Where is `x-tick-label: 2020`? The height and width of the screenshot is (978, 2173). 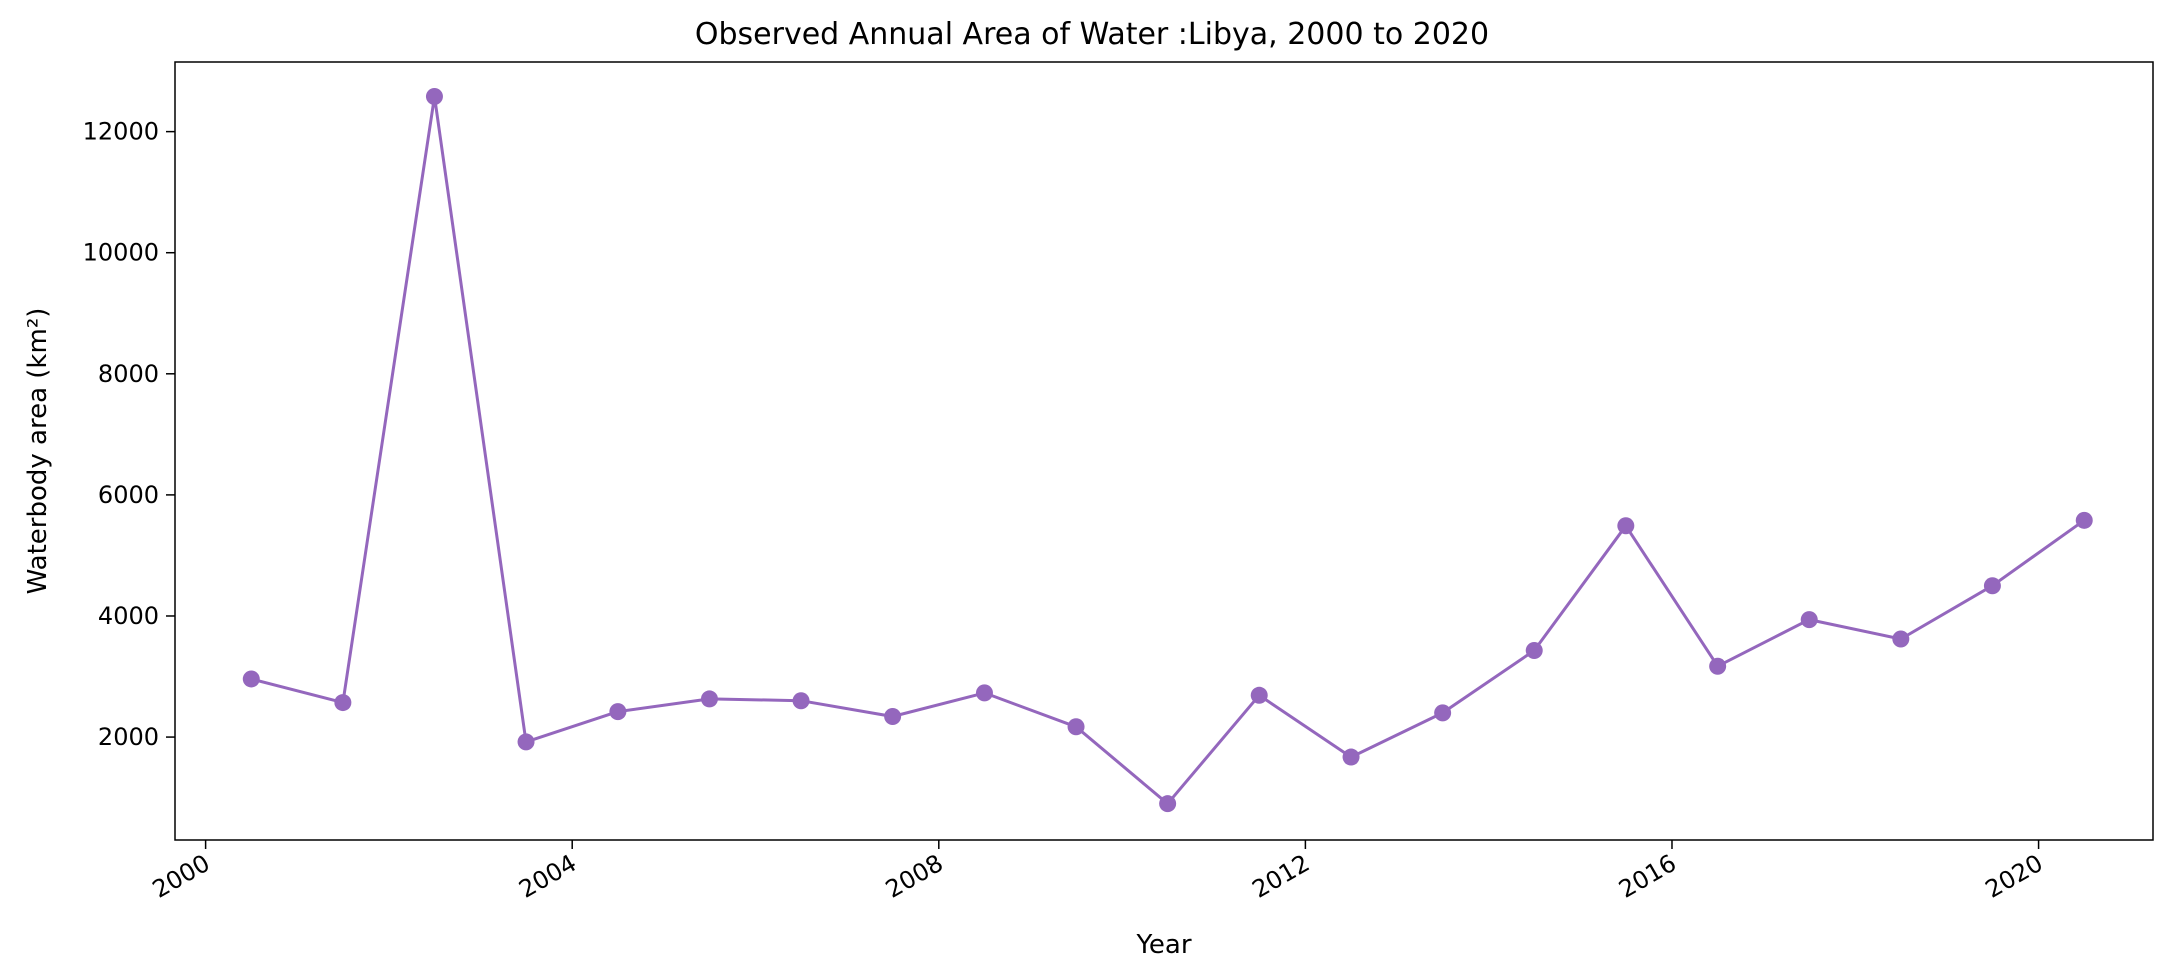
x-tick-label: 2020 is located at coordinates (2014, 876).